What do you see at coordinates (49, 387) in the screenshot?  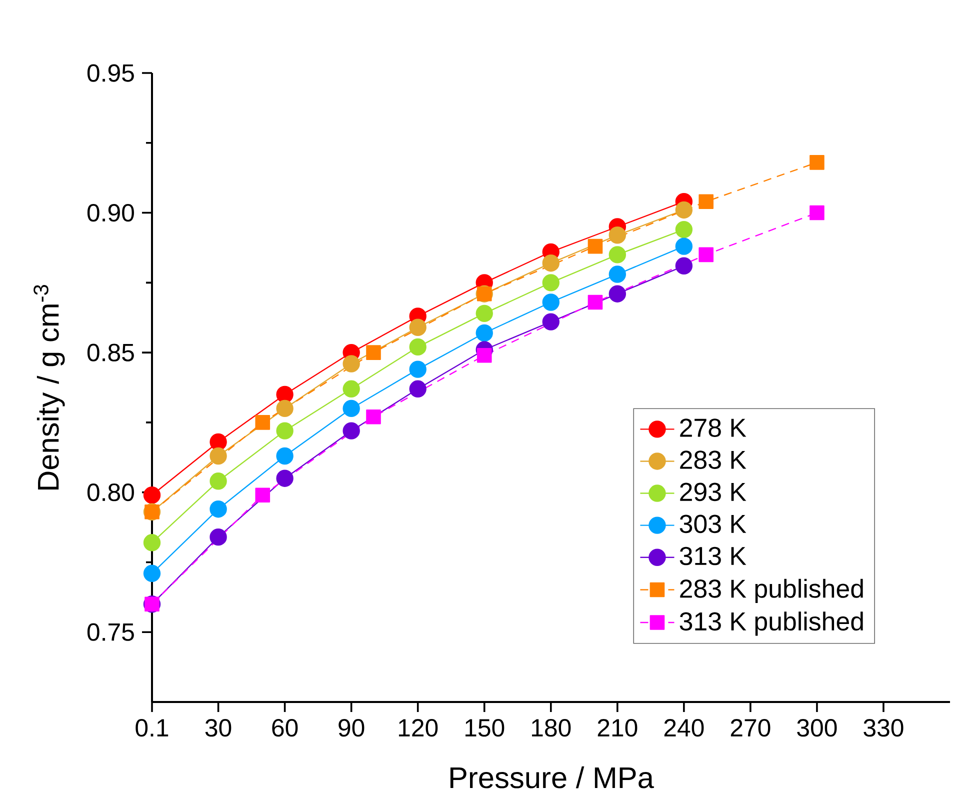 I see `y-axis-title: Density / g cm$^{-3}$` at bounding box center [49, 387].